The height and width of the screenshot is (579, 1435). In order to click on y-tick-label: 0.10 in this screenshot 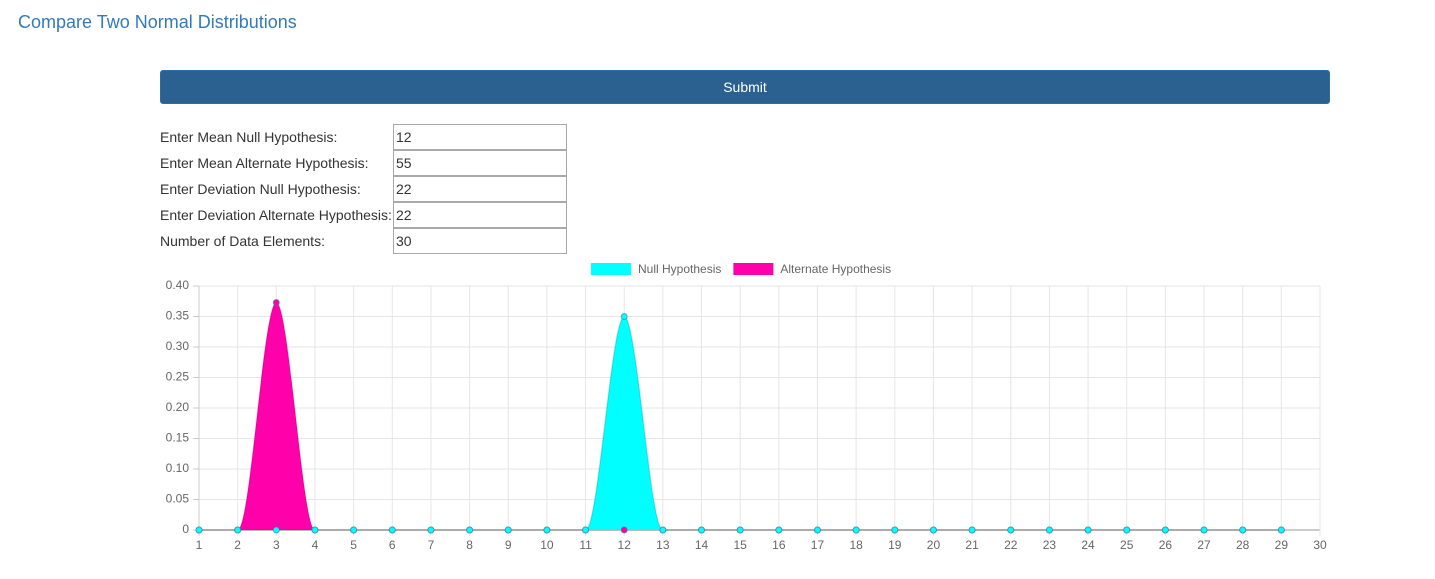, I will do `click(178, 468)`.